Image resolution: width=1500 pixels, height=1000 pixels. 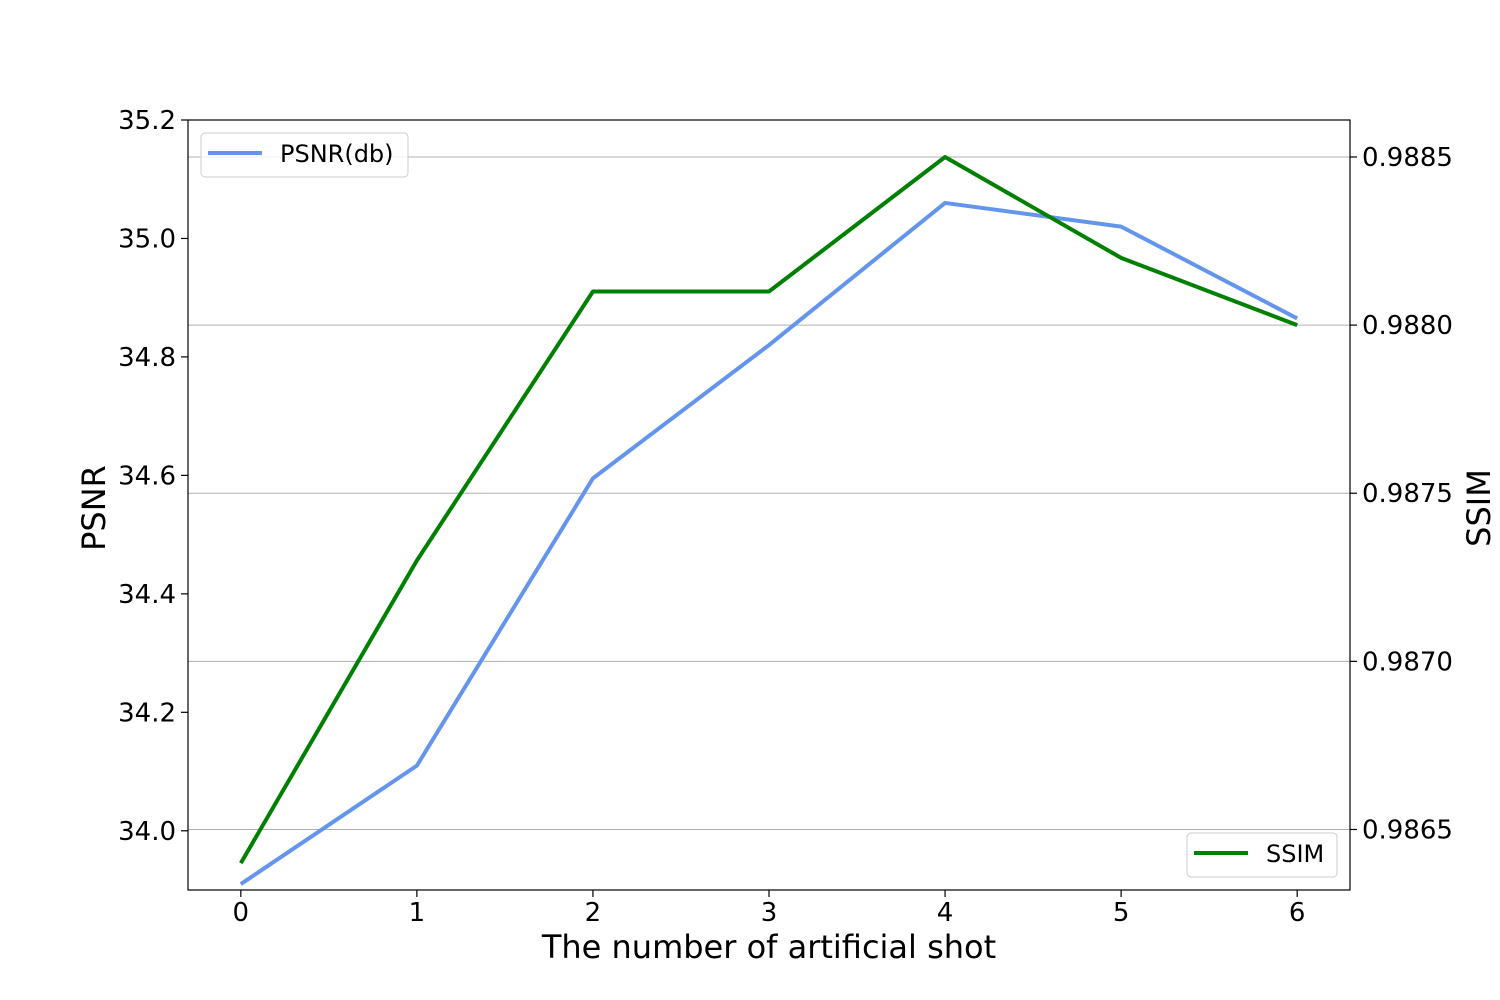 What do you see at coordinates (945, 913) in the screenshot?
I see `x-tick-label: 4` at bounding box center [945, 913].